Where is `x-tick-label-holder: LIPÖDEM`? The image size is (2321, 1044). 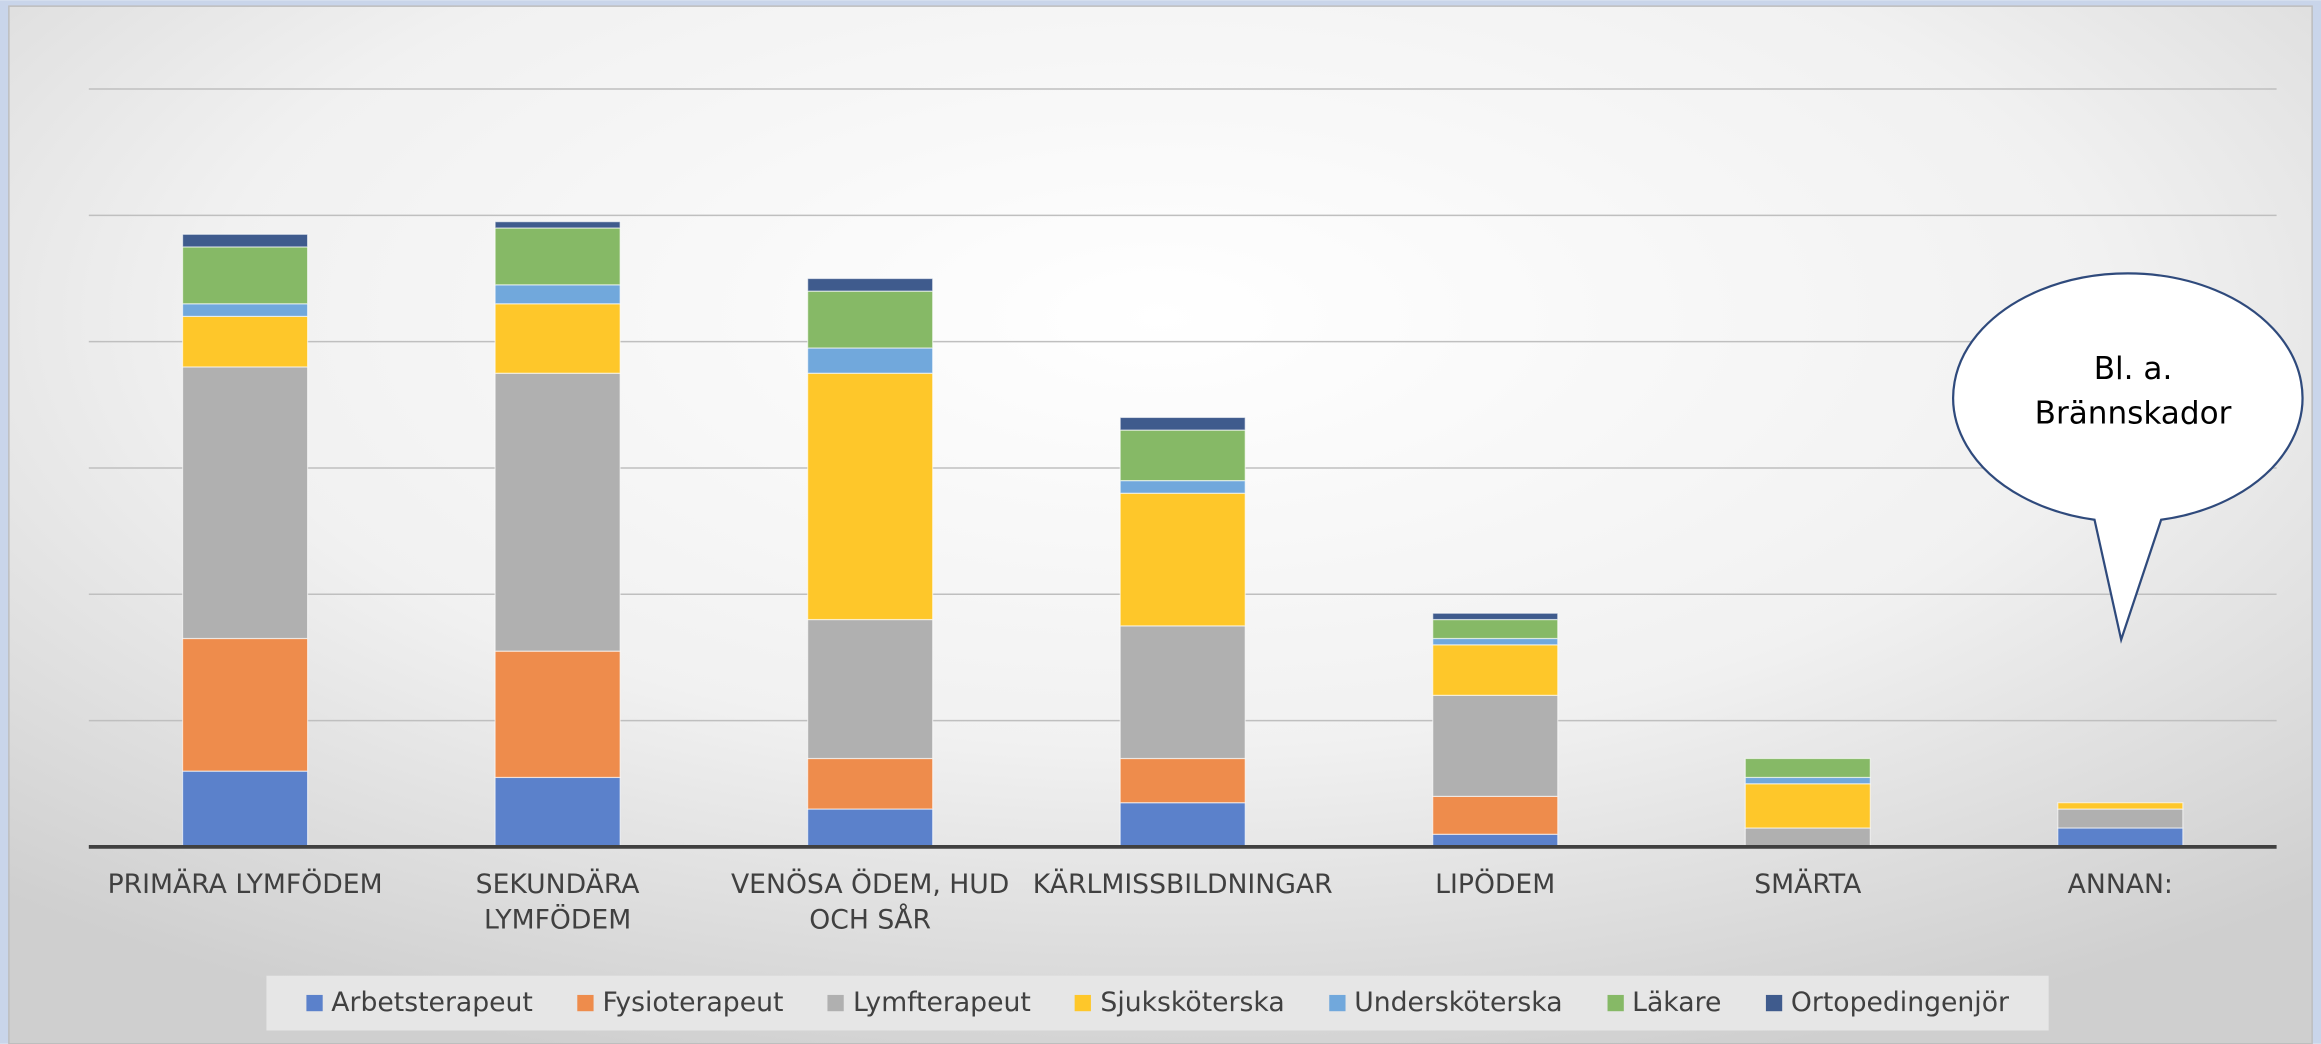 x-tick-label-holder: LIPÖDEM is located at coordinates (1495, 885).